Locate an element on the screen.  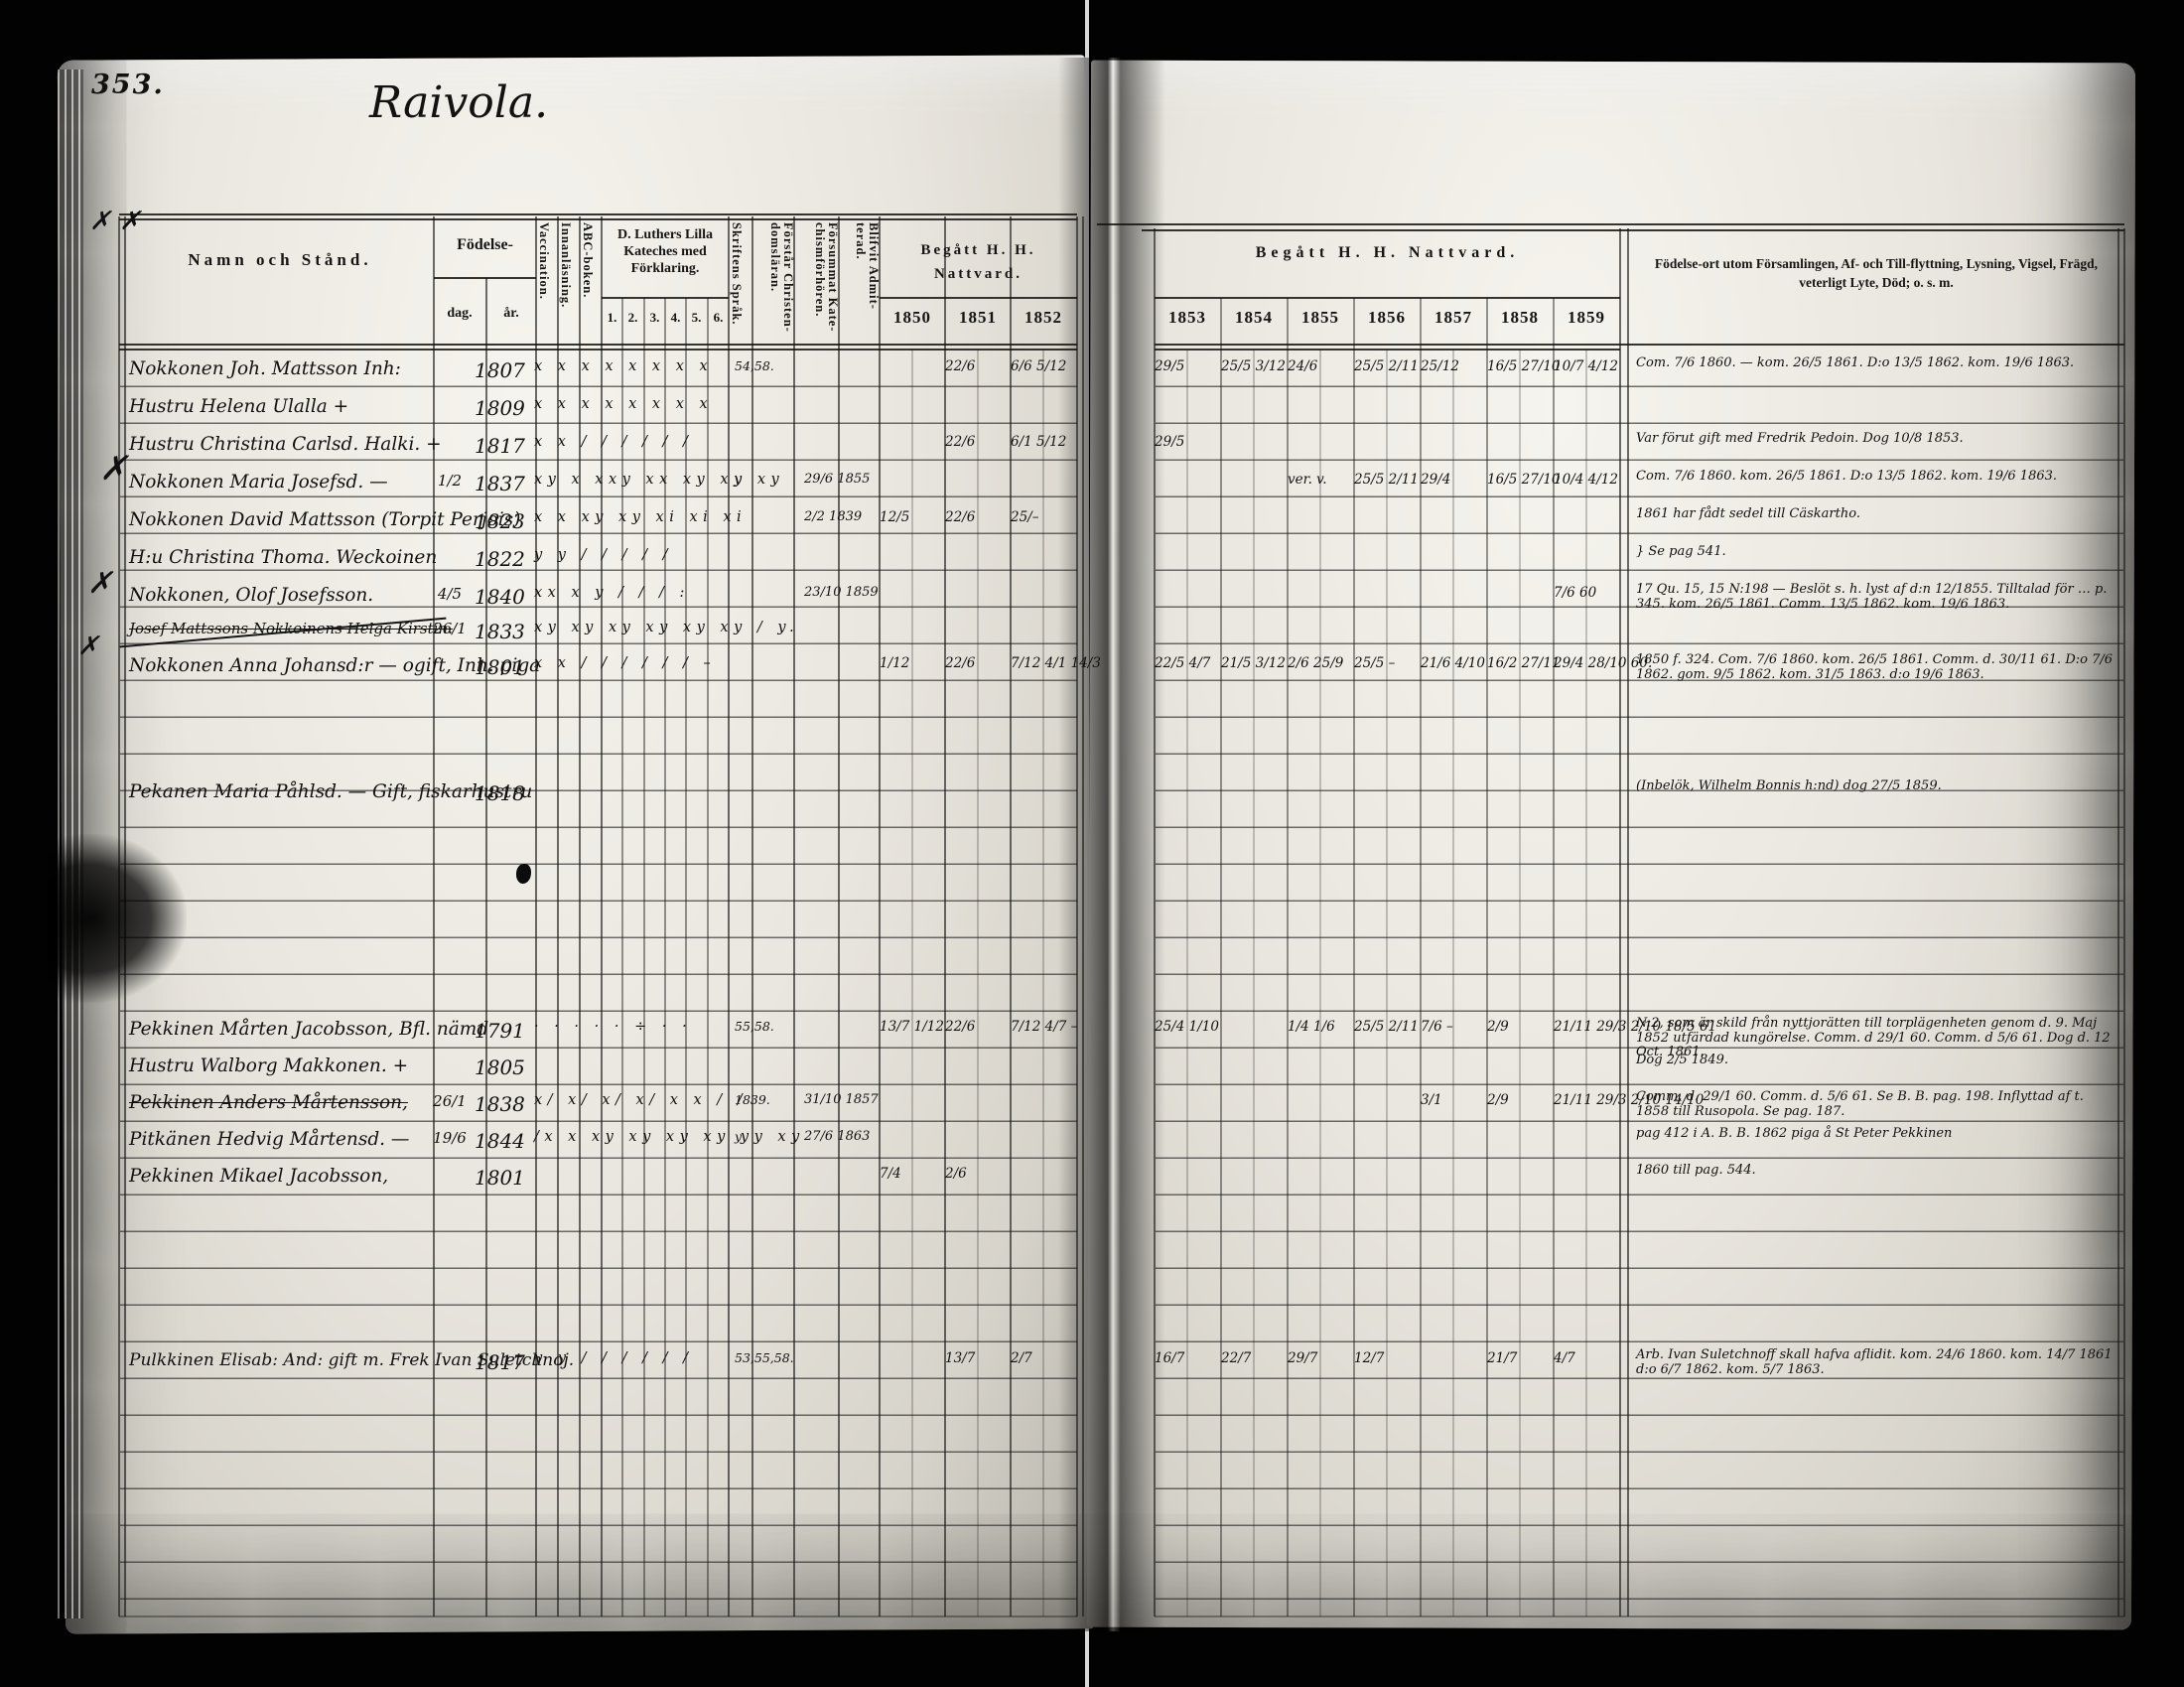
column-header-forstar-christendomslaran: Förstår Christen- domsläran. is located at coordinates (781, 277).